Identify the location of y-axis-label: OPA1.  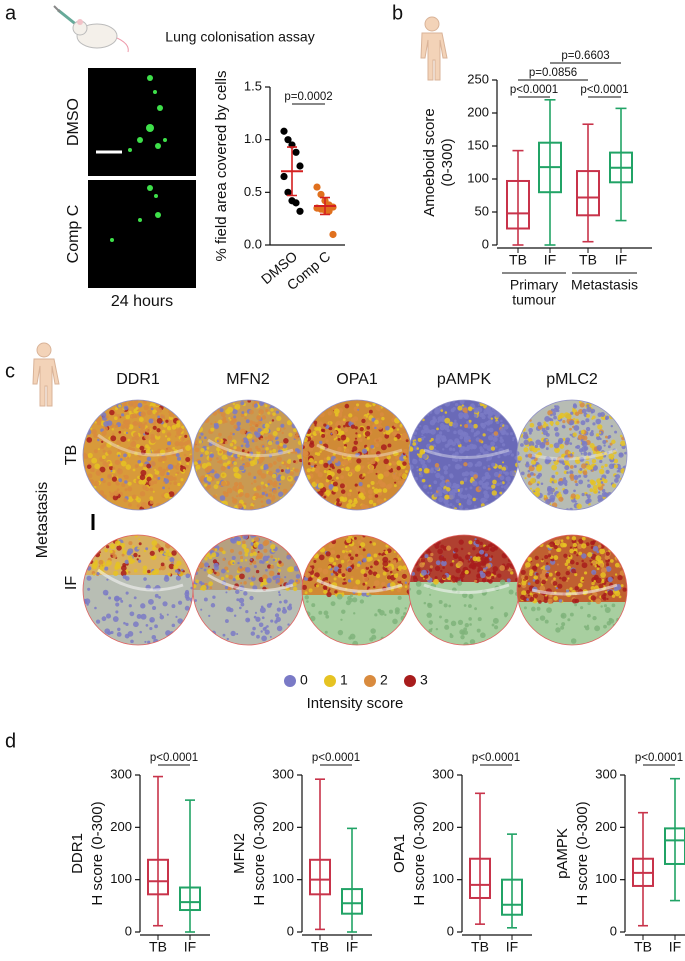
(399, 853).